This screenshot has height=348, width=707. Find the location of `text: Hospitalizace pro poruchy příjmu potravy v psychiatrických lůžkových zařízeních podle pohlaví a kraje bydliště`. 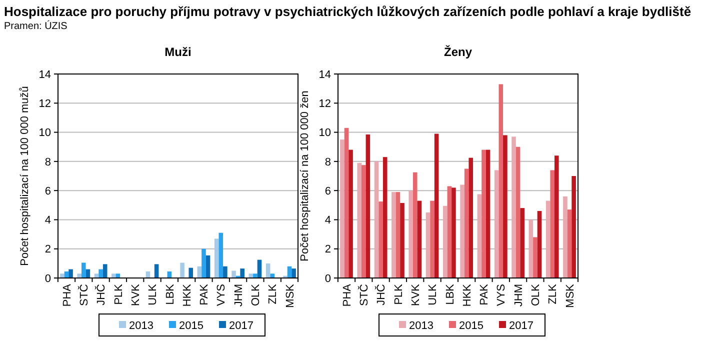

text: Hospitalizace pro poruchy příjmu potravy v psychiatrických lůžkových zařízeních podle pohlaví a kraje bydliště is located at coordinates (348, 11).